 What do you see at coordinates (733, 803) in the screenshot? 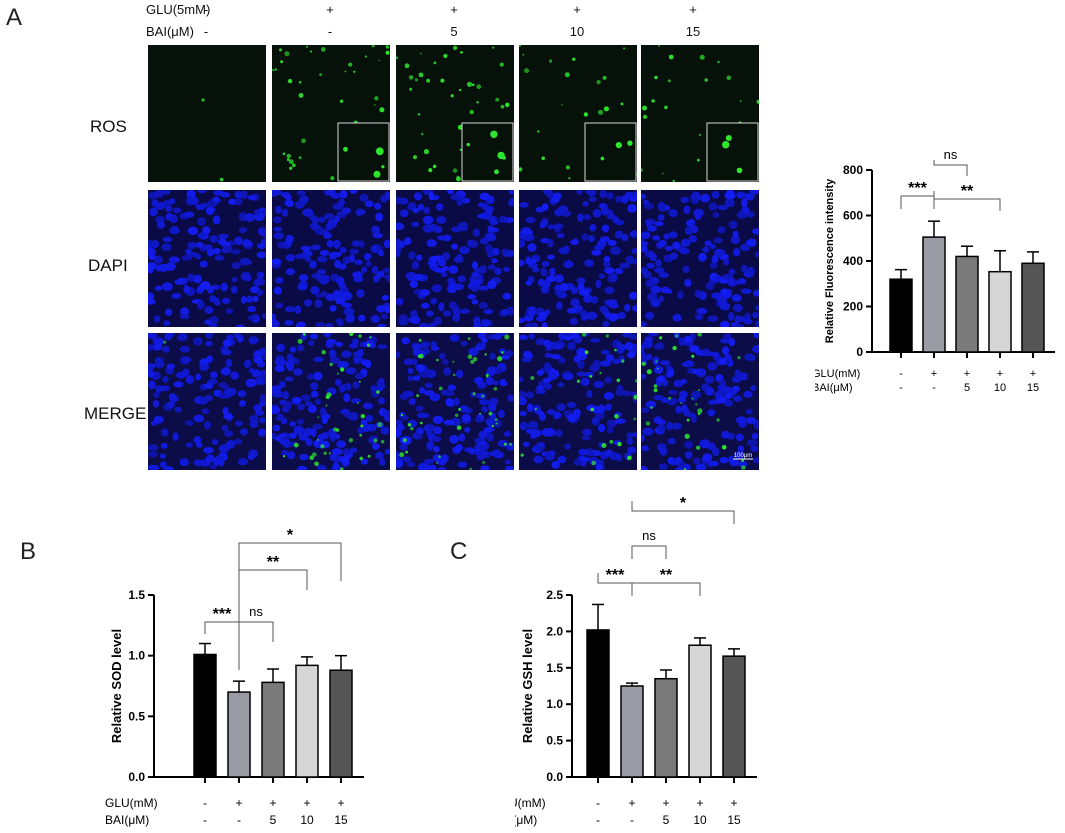
I see `glu-condition-value: +` at bounding box center [733, 803].